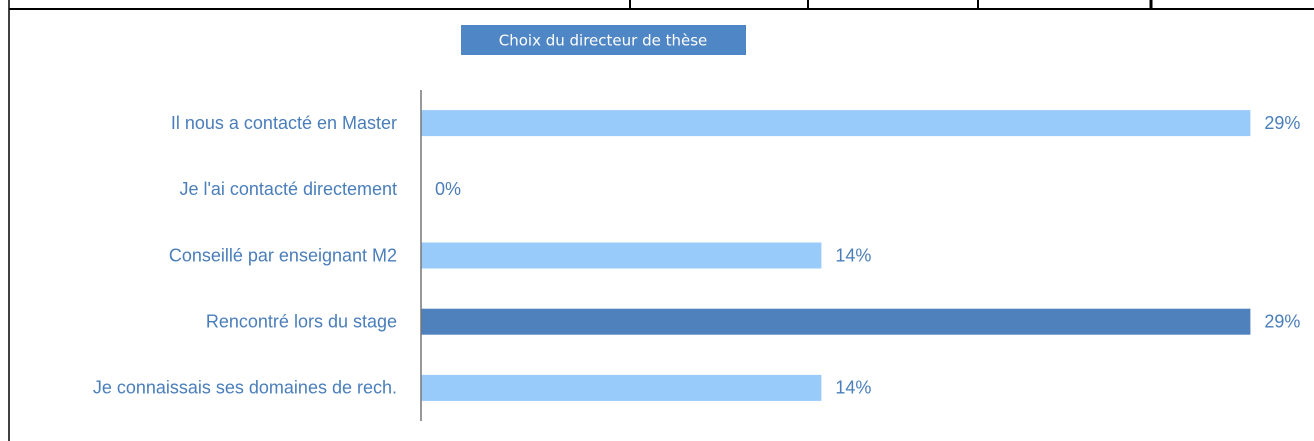  Describe the element at coordinates (284, 123) in the screenshot. I see `category-label: Il nous a contacté en Master` at that location.